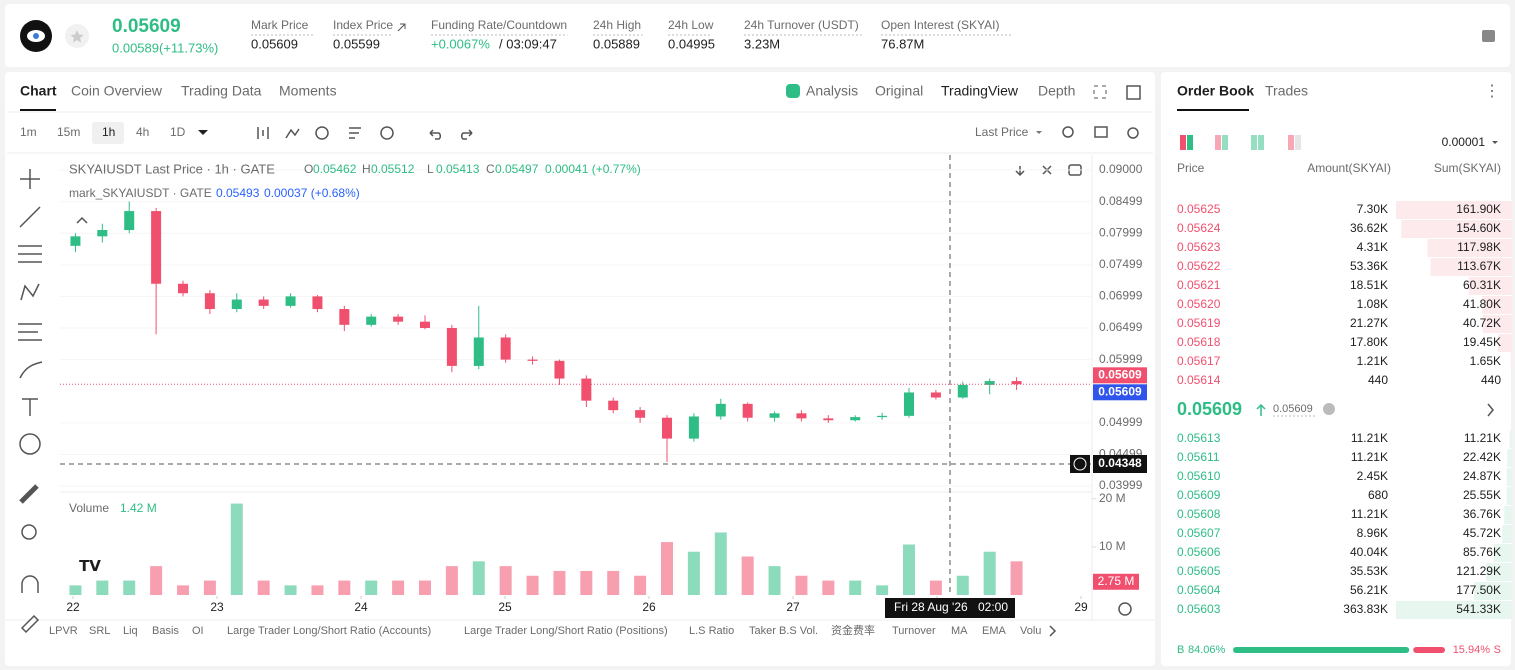 The image size is (1515, 670). What do you see at coordinates (322, 133) in the screenshot?
I see `replay-icon` at bounding box center [322, 133].